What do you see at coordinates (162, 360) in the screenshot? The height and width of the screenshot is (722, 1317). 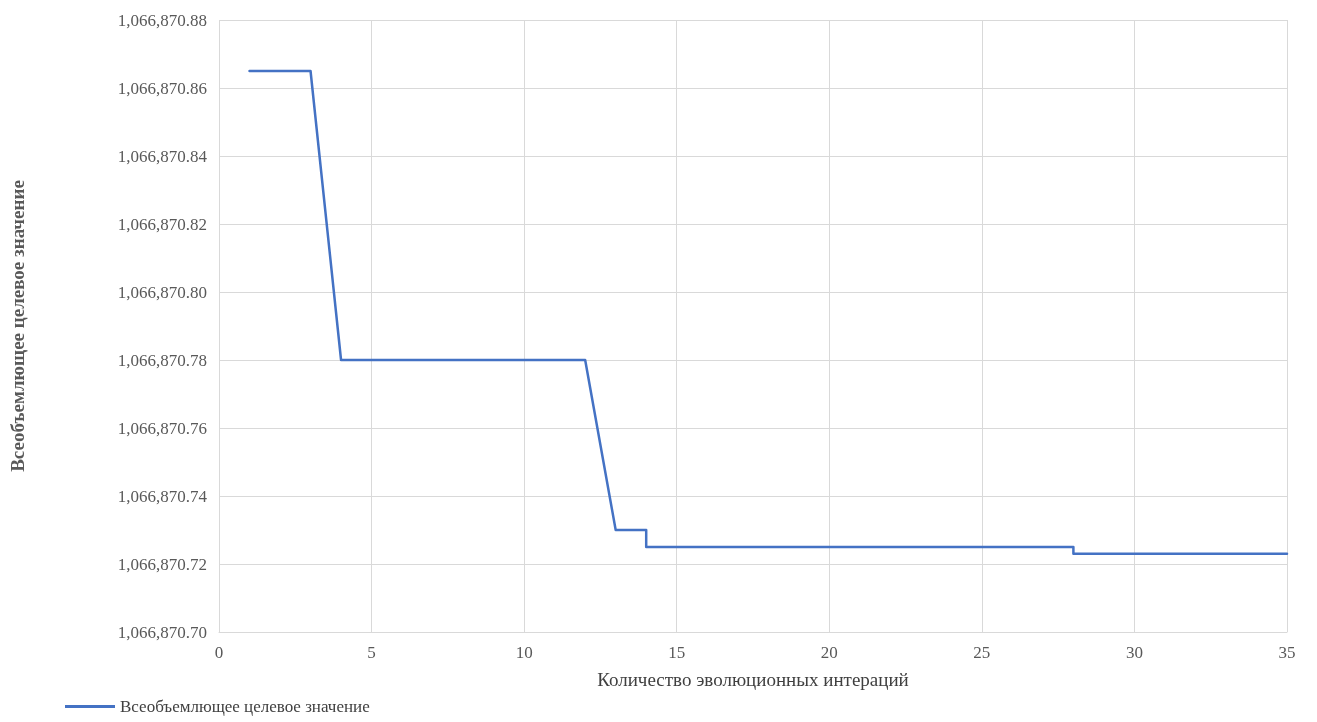 I see `y-tick-label: 1,066,870.78` at bounding box center [162, 360].